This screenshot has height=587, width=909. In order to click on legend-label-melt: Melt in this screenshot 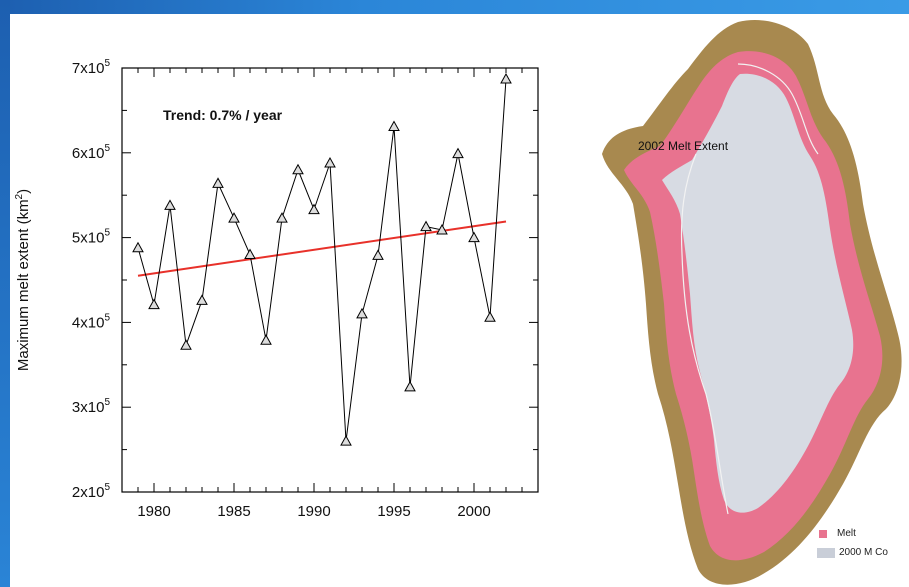, I will do `click(846, 533)`.